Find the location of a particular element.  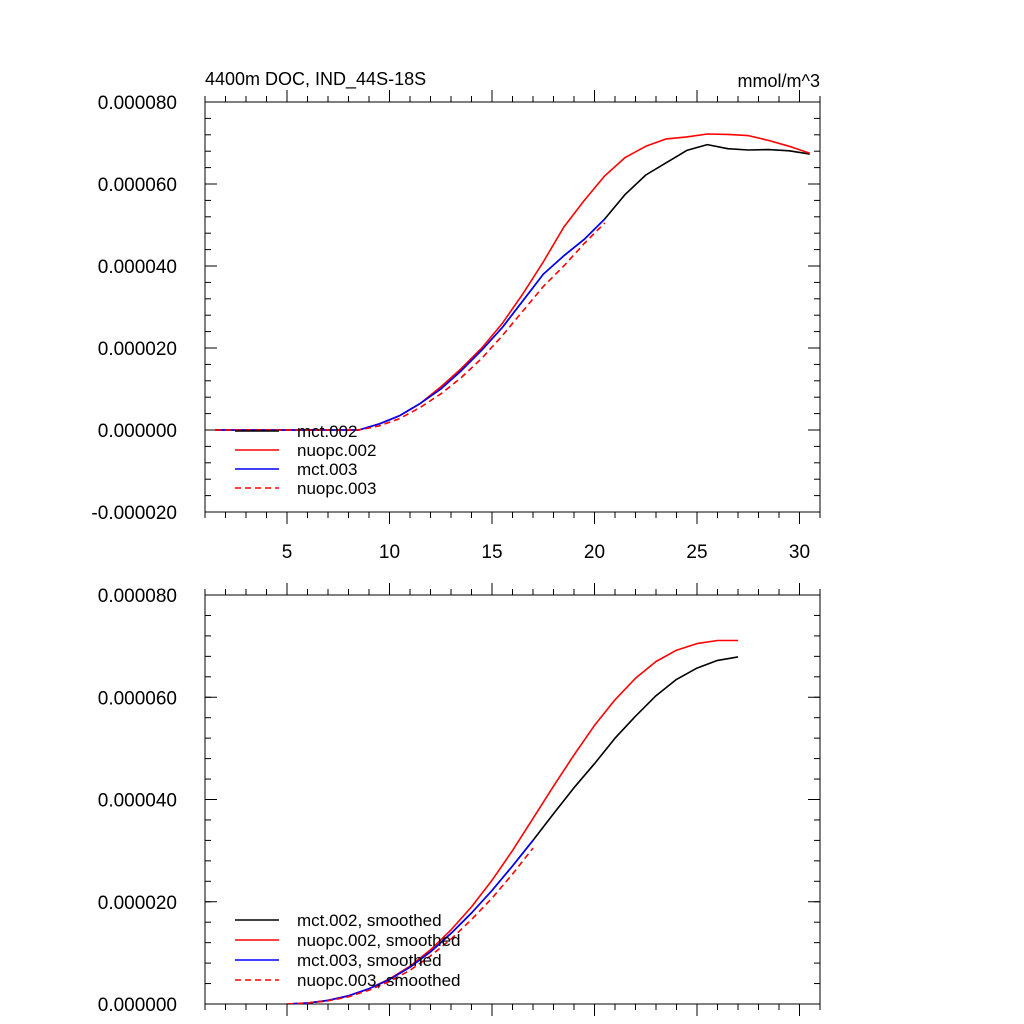

x-tick-label: 15 is located at coordinates (491, 552).